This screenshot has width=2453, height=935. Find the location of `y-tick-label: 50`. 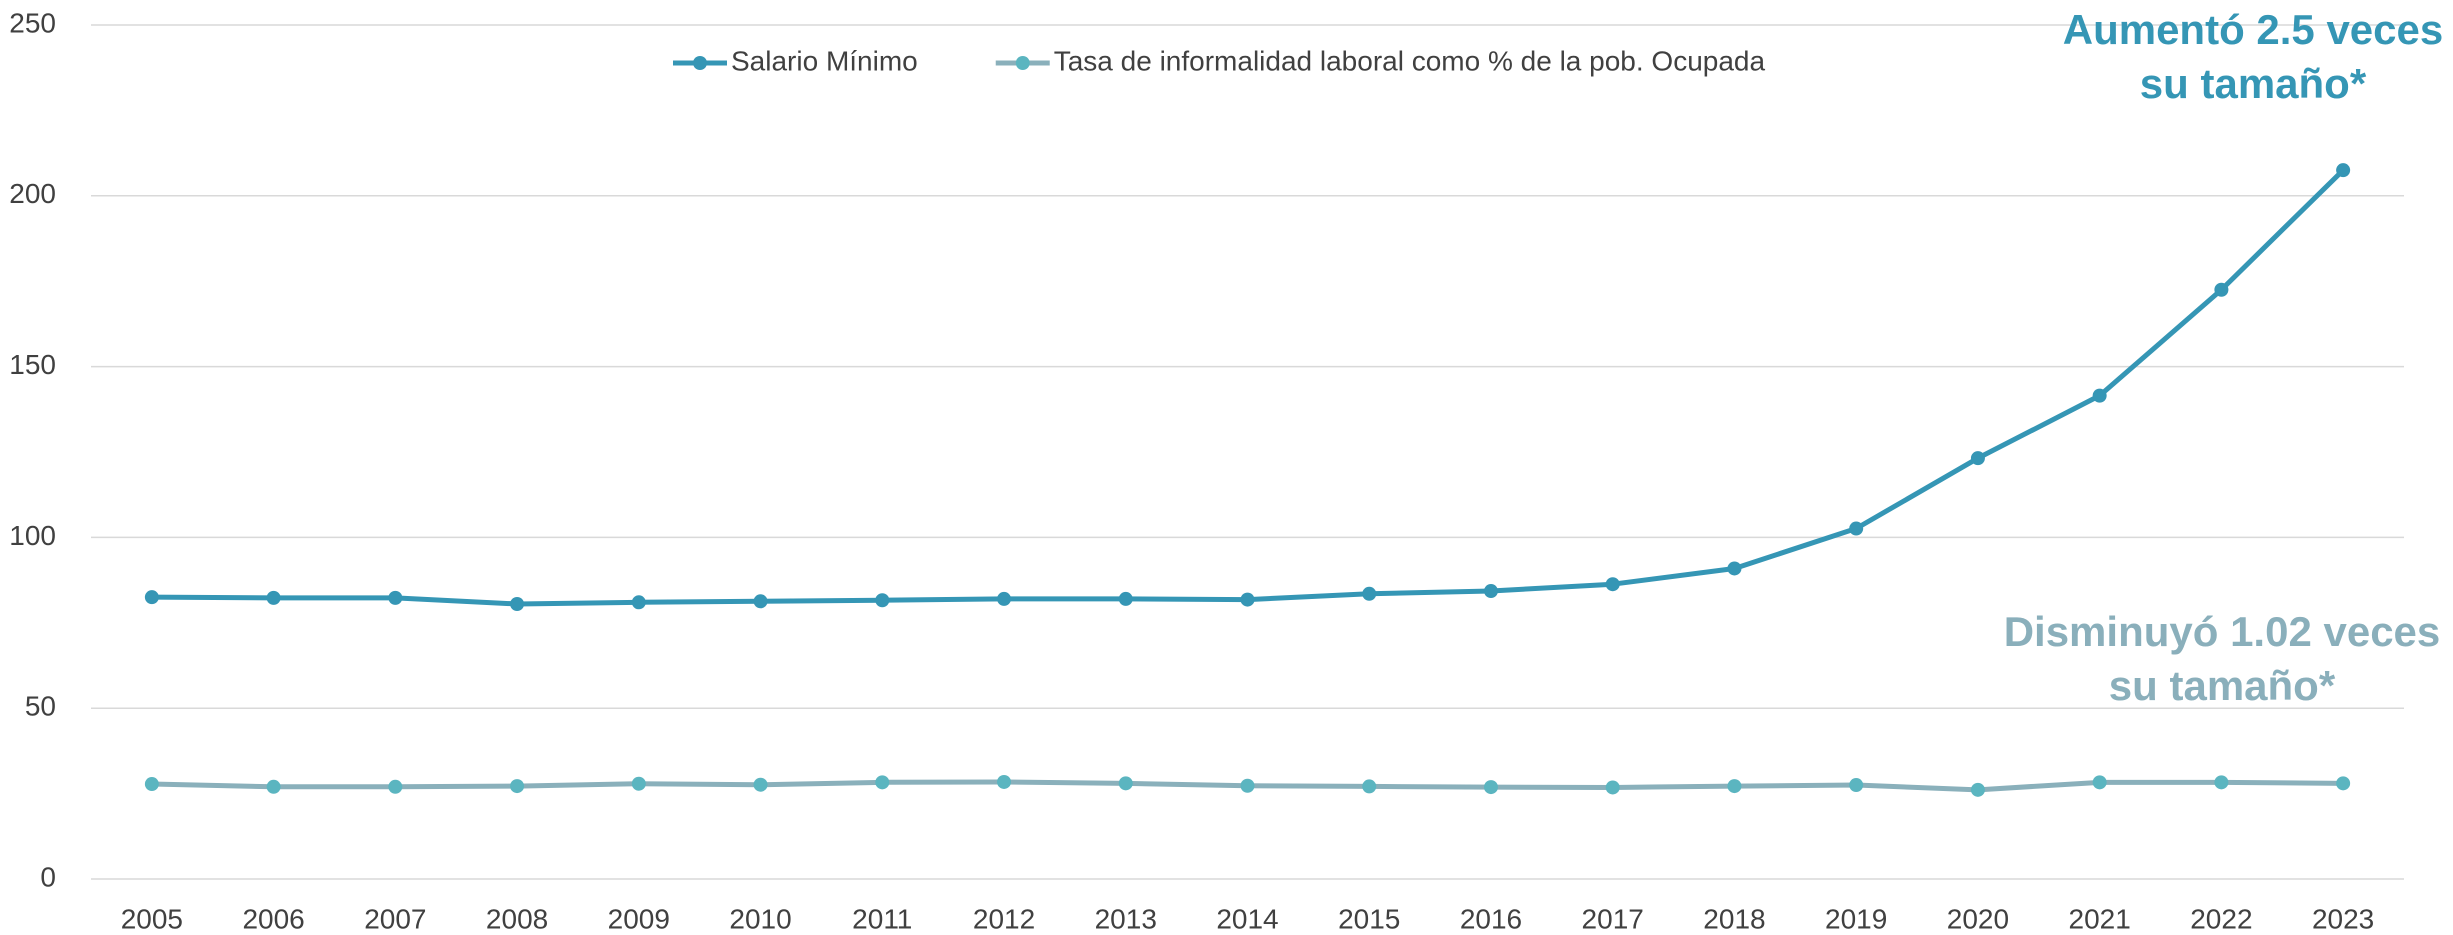

y-tick-label: 50 is located at coordinates (40, 706).